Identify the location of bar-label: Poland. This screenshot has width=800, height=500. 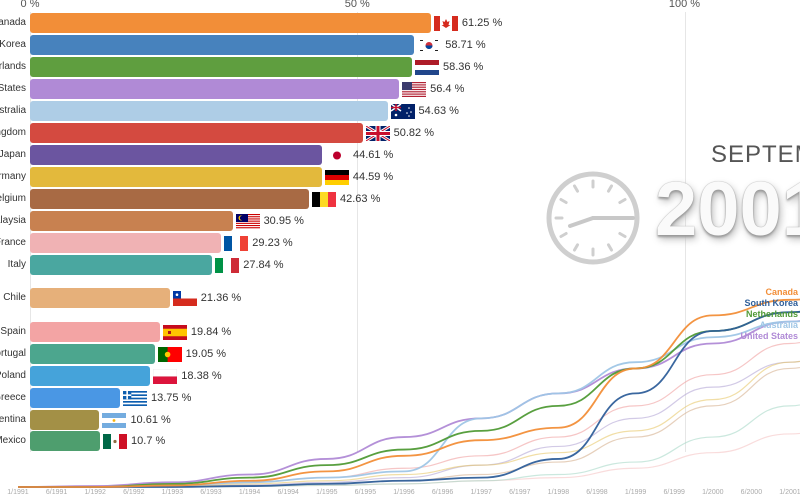
(13, 375).